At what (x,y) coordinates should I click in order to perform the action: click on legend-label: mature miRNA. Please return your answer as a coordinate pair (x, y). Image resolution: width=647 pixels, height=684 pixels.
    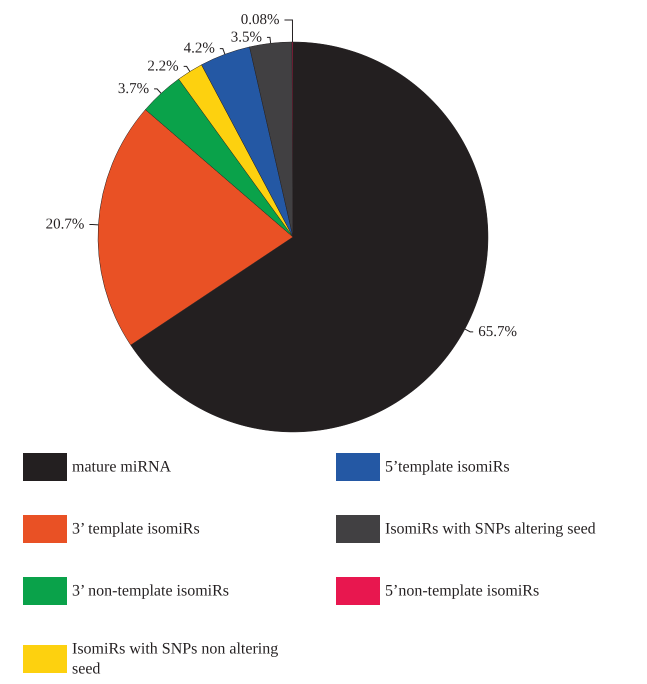
    Looking at the image, I should click on (122, 467).